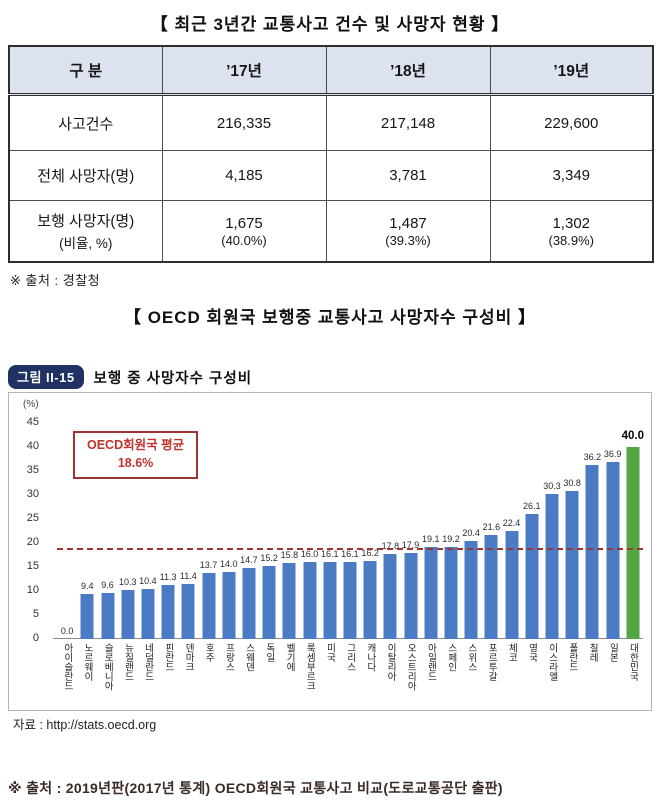 The image size is (660, 805). I want to click on bar-value-label: 22.4, so click(511, 523).